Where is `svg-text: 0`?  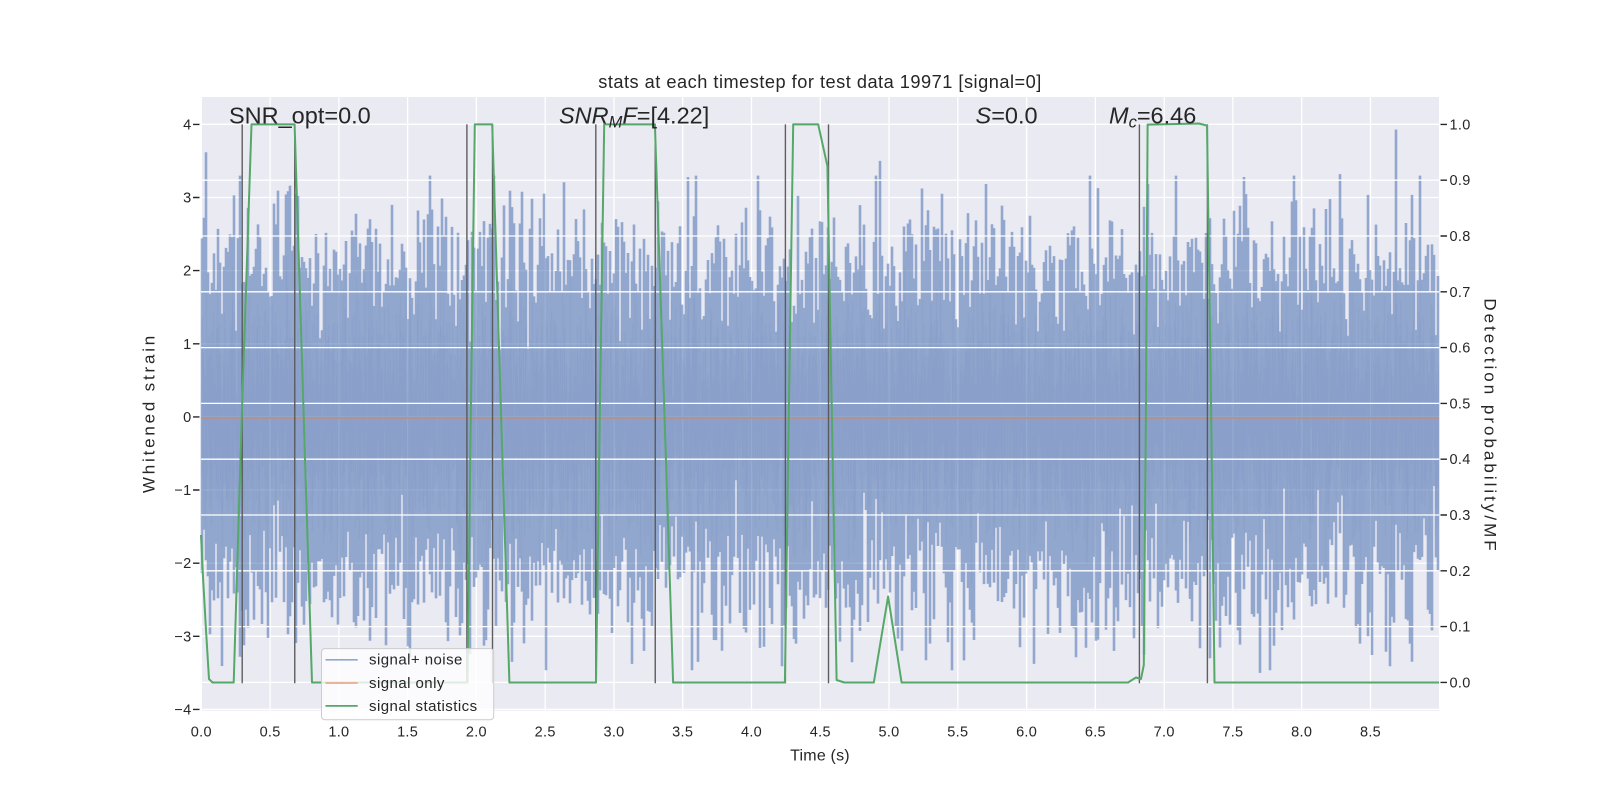 svg-text: 0 is located at coordinates (187, 418).